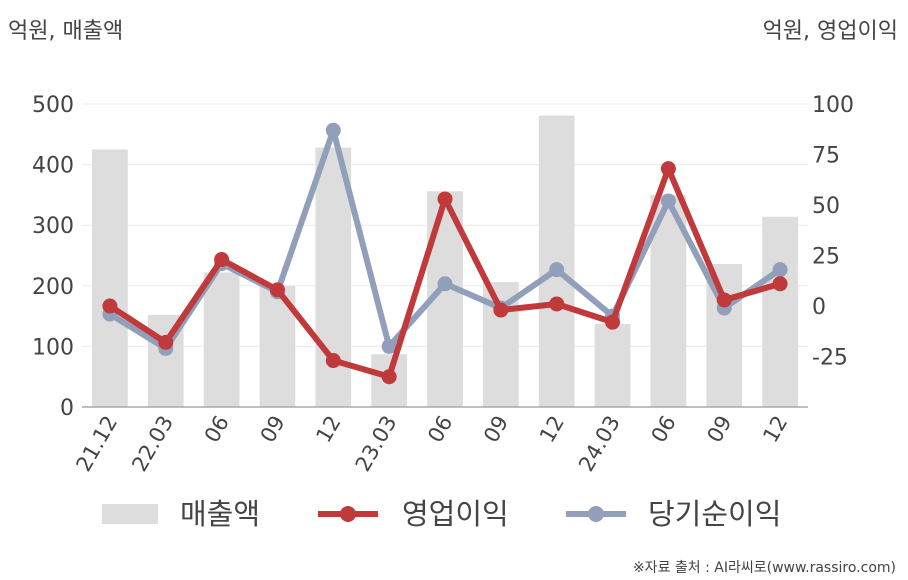  I want to click on right-tick-label: 0, so click(819, 307).